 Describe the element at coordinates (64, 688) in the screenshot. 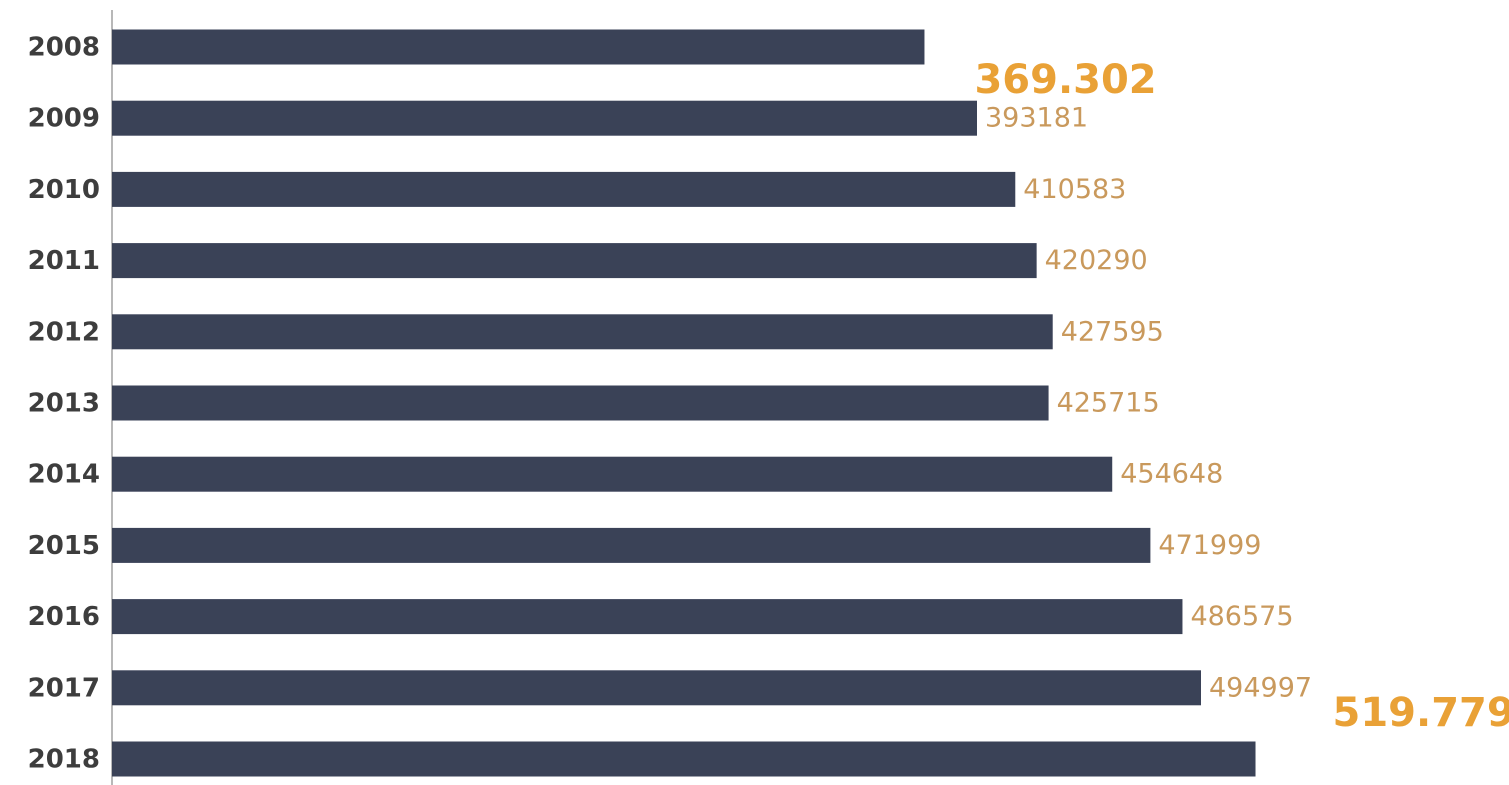

I see `y-tick-label: 2017` at that location.